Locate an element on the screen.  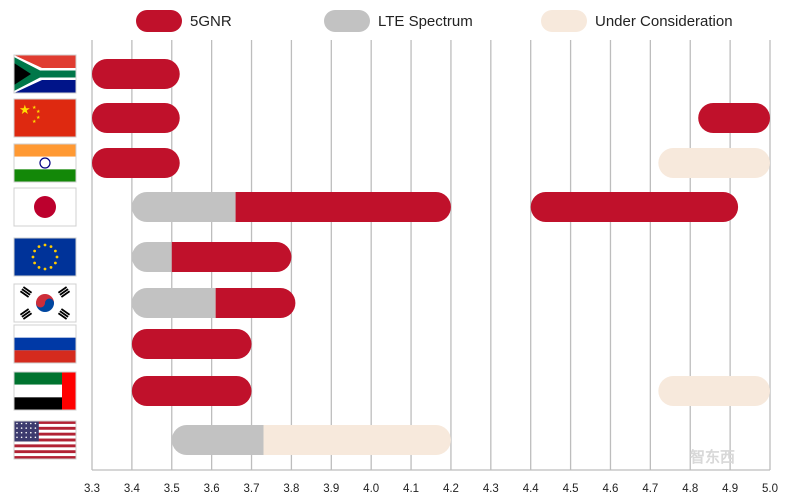
legend-label: Under Consideration is located at coordinates (664, 21).